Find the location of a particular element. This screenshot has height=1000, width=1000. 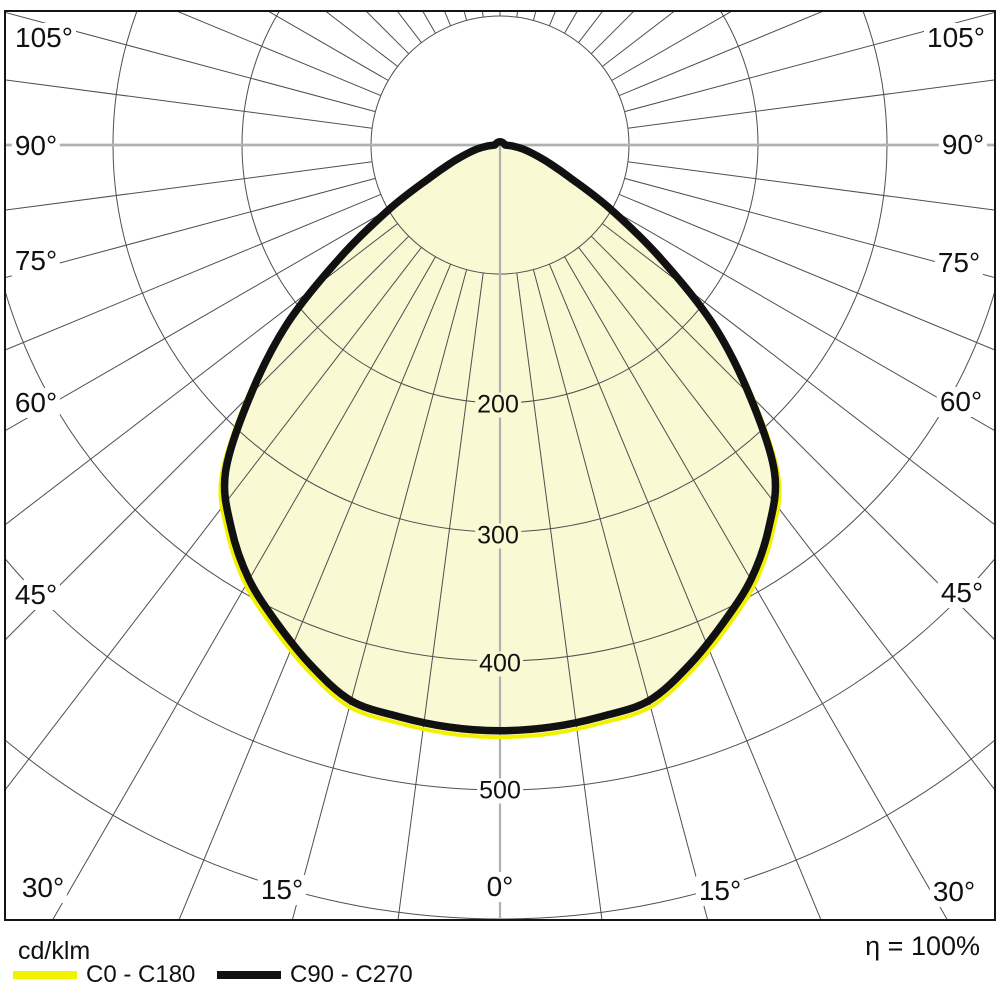

legend-item-c90-c270: C90 - C270 is located at coordinates (315, 975).